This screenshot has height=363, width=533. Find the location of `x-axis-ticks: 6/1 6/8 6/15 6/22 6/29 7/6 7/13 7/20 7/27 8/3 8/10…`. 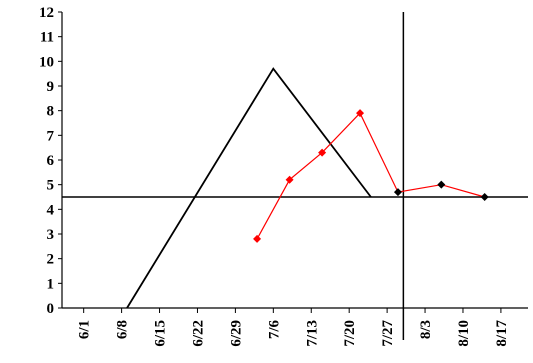

x-axis-ticks: 6/1 6/8 6/15 6/22 6/29 7/6 7/13 7/20 7/27 8/3 8/10… is located at coordinates (293, 327).